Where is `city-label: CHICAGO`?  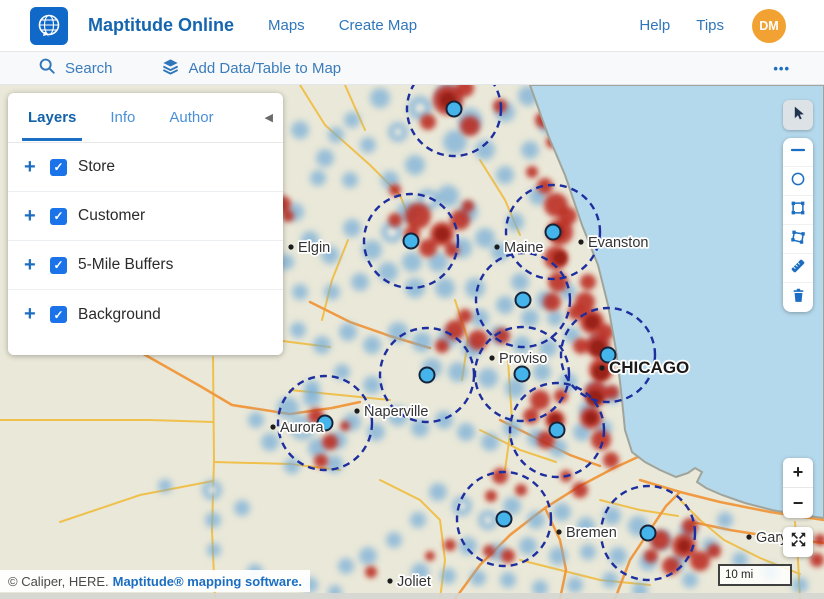 city-label: CHICAGO is located at coordinates (649, 367).